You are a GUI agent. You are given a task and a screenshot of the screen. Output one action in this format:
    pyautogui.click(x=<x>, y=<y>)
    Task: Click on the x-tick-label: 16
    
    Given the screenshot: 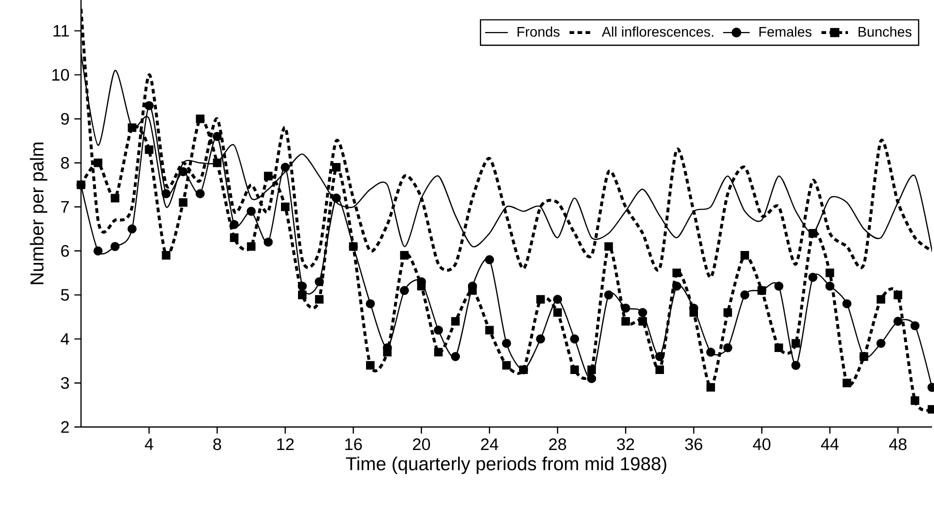 What is the action you would take?
    pyautogui.click(x=353, y=444)
    